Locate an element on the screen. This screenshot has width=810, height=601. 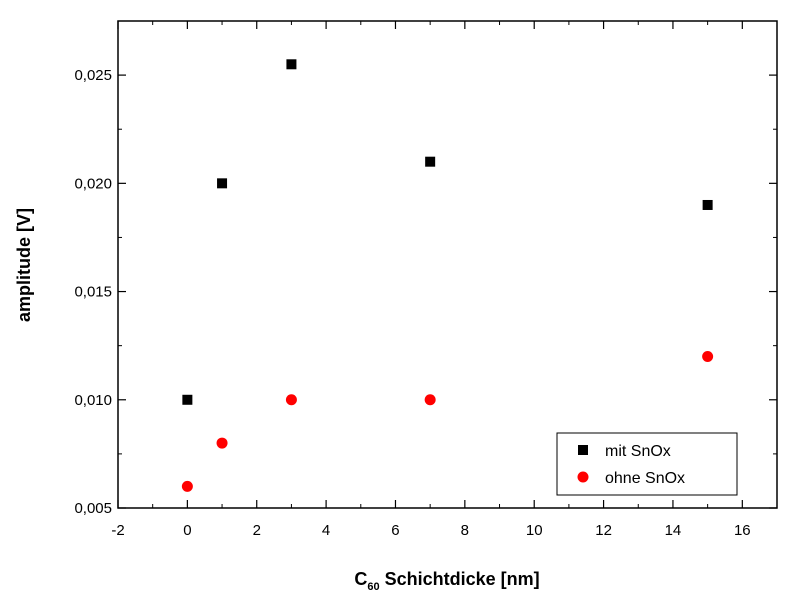
y-tick-label: 0,015 is located at coordinates (93, 292).